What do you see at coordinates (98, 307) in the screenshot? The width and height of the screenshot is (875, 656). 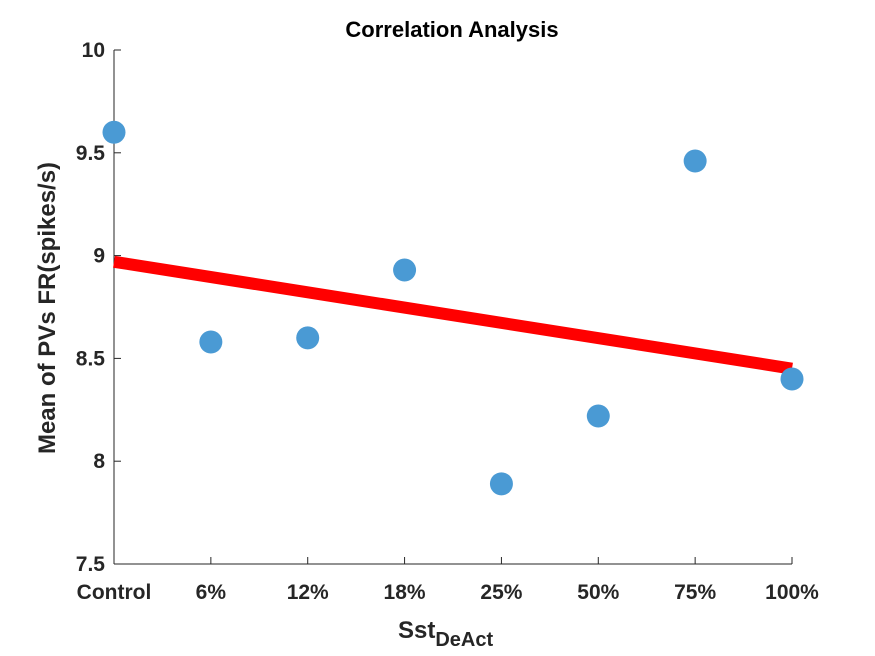 I see `y-ticks: 7.5 8 8.5 9 9.5 10` at bounding box center [98, 307].